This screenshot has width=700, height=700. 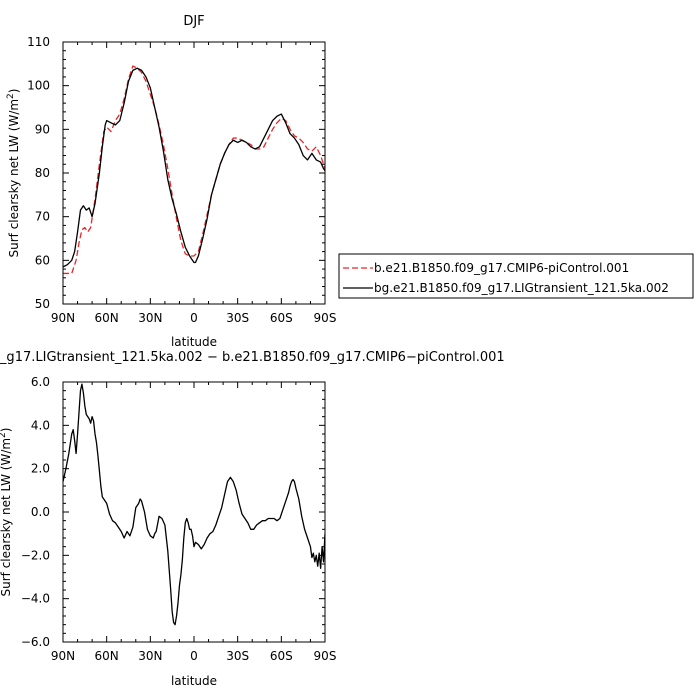 What do you see at coordinates (40, 382) in the screenshot?
I see `y-tick-label: 6.0` at bounding box center [40, 382].